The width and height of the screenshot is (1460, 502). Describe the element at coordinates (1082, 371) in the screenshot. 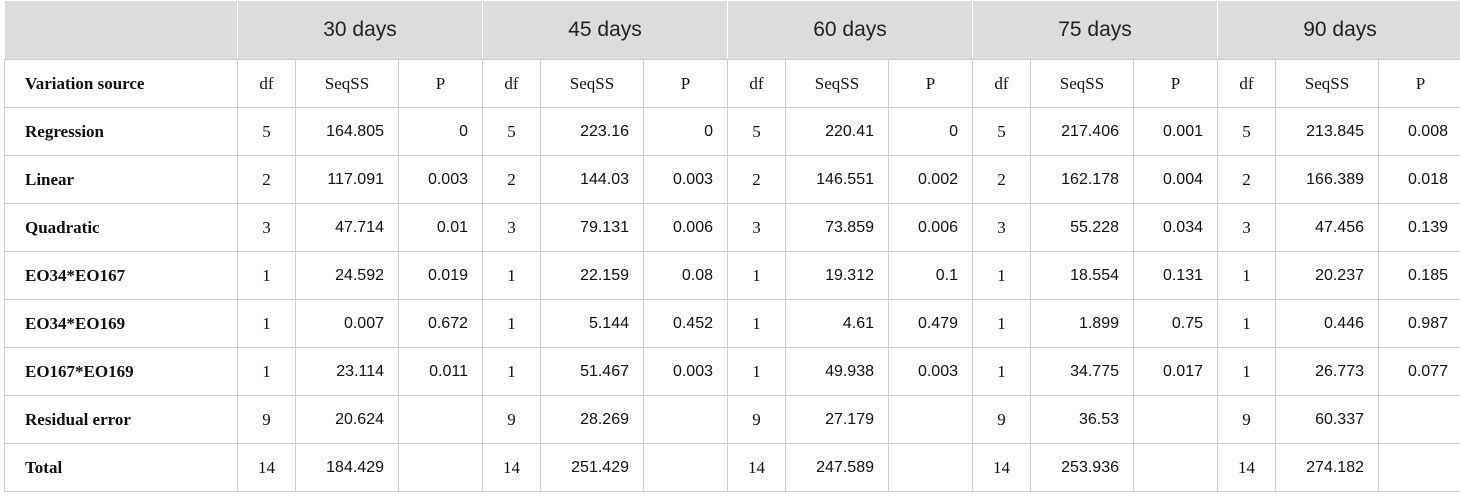

I see `cell: 34.775` at that location.